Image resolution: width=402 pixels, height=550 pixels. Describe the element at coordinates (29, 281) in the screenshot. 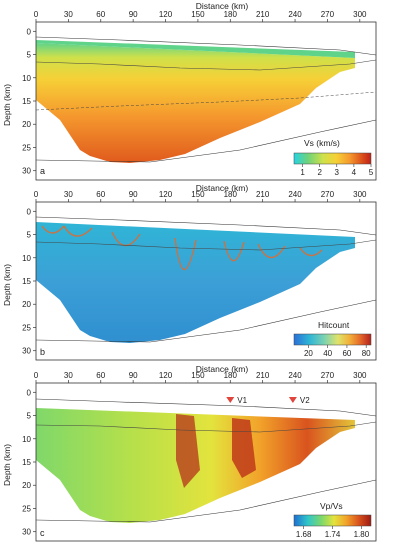

I see `panel-b-y-ticks: 0 5 10 15 20 25 30` at that location.